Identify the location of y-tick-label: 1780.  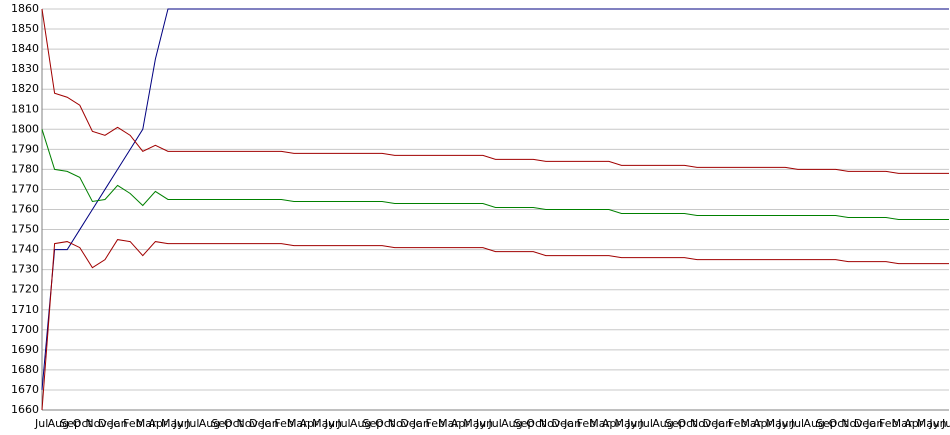
(25, 168).